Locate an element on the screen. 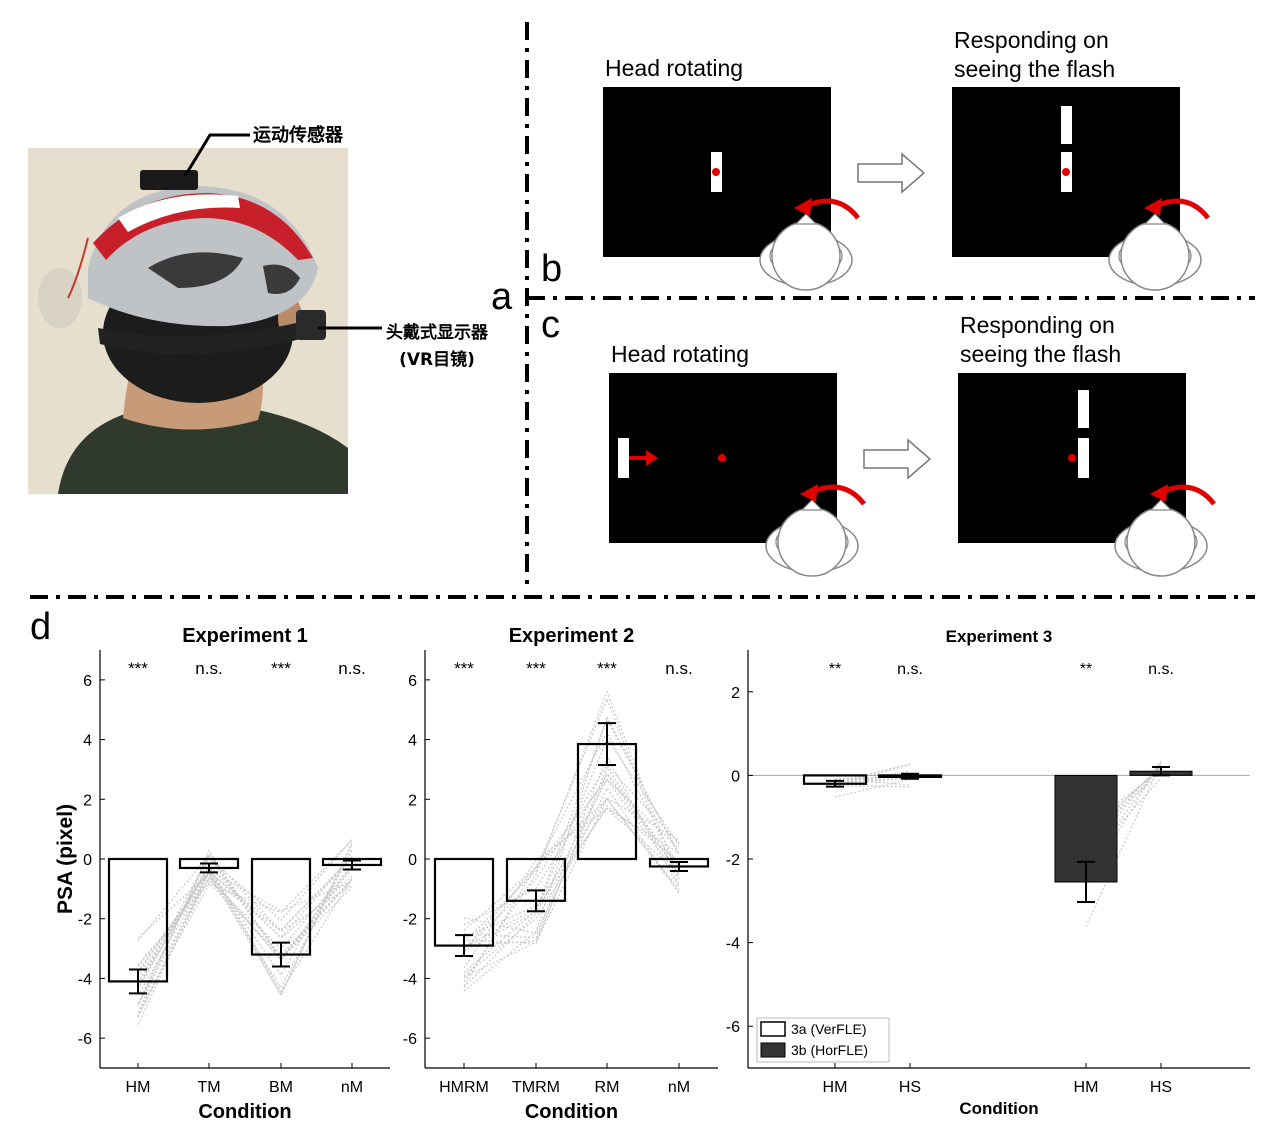 The height and width of the screenshot is (1136, 1280). panel-letter-c: c is located at coordinates (550, 325).